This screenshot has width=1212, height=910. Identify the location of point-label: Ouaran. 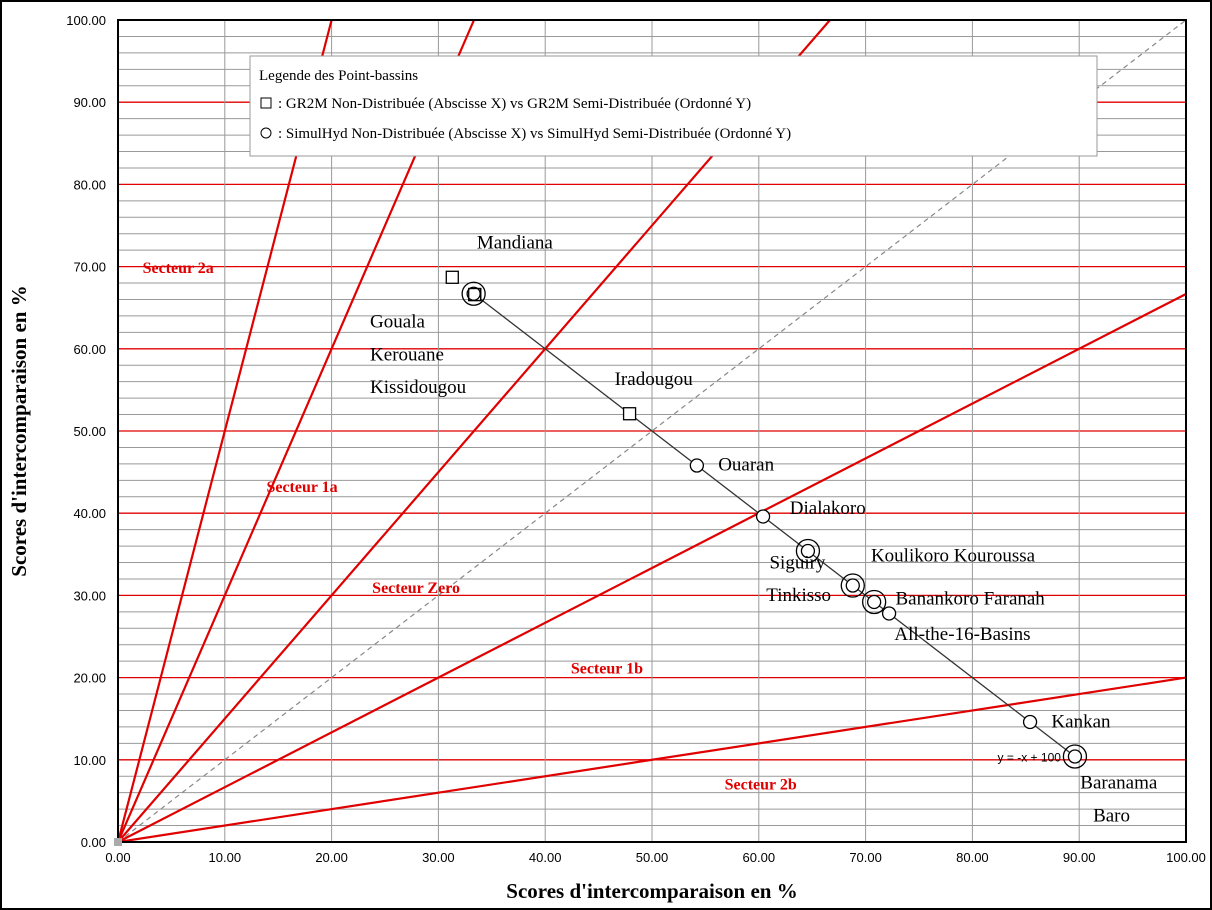
(746, 464).